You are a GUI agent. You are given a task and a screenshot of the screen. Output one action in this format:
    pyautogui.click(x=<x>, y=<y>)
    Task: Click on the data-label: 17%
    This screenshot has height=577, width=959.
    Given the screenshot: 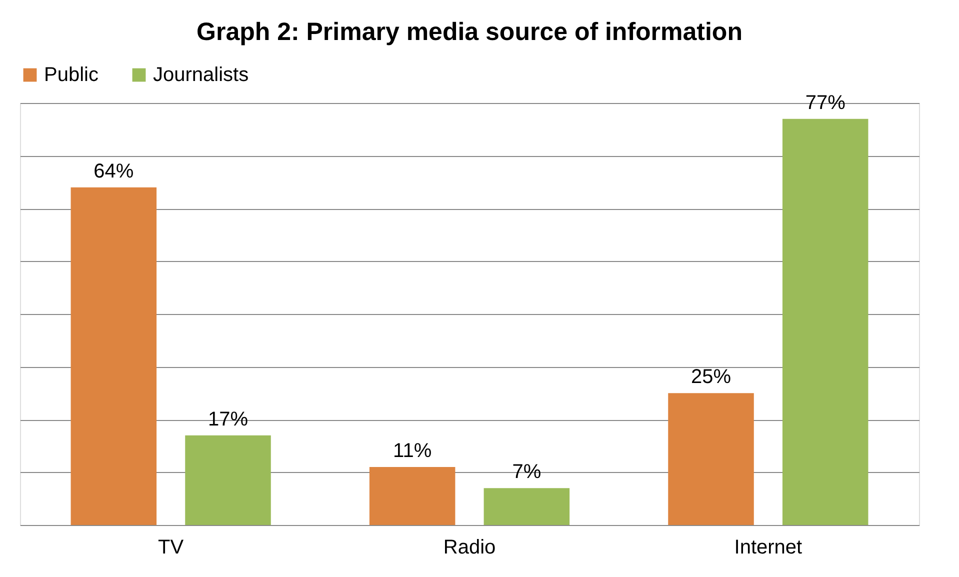 What is the action you would take?
    pyautogui.click(x=228, y=419)
    